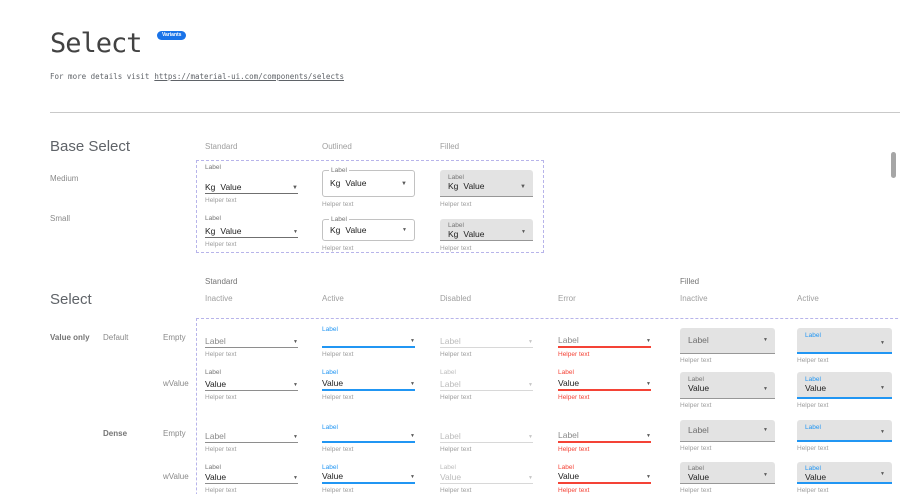 Image resolution: width=900 pixels, height=494 pixels. Describe the element at coordinates (221, 146) in the screenshot. I see `column-header-standard: Standard` at that location.